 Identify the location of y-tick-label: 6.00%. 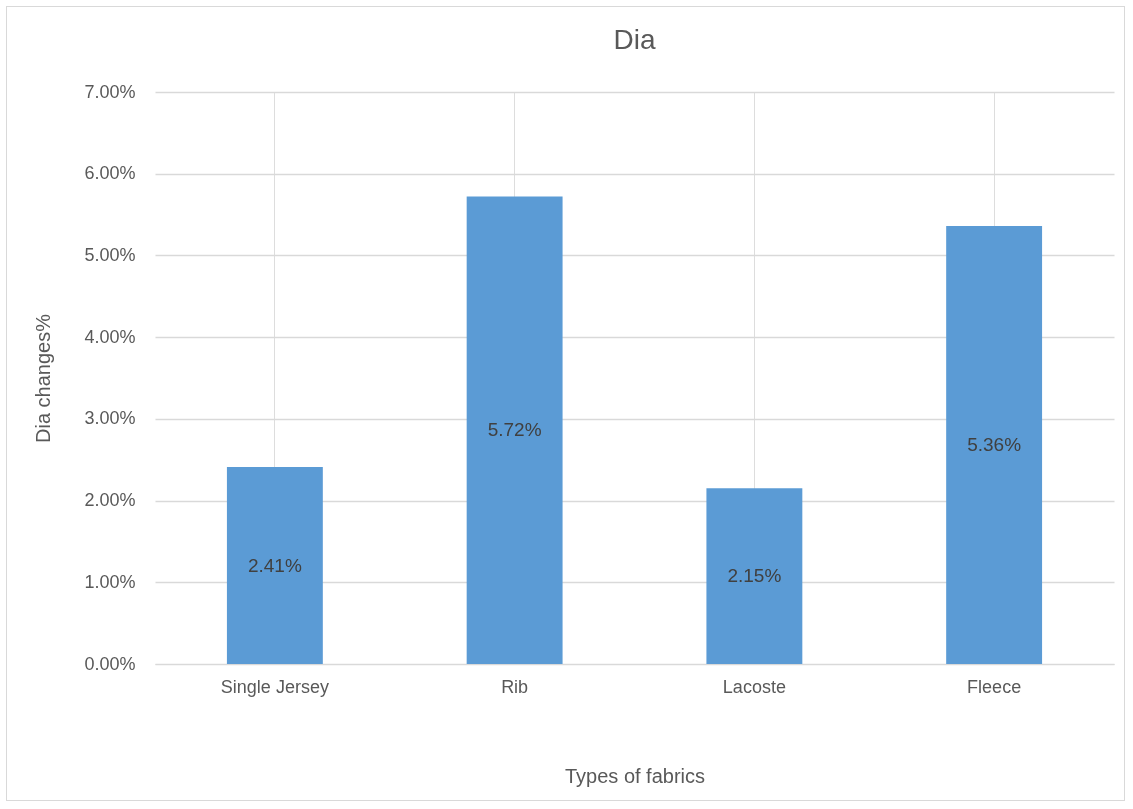
(110, 173).